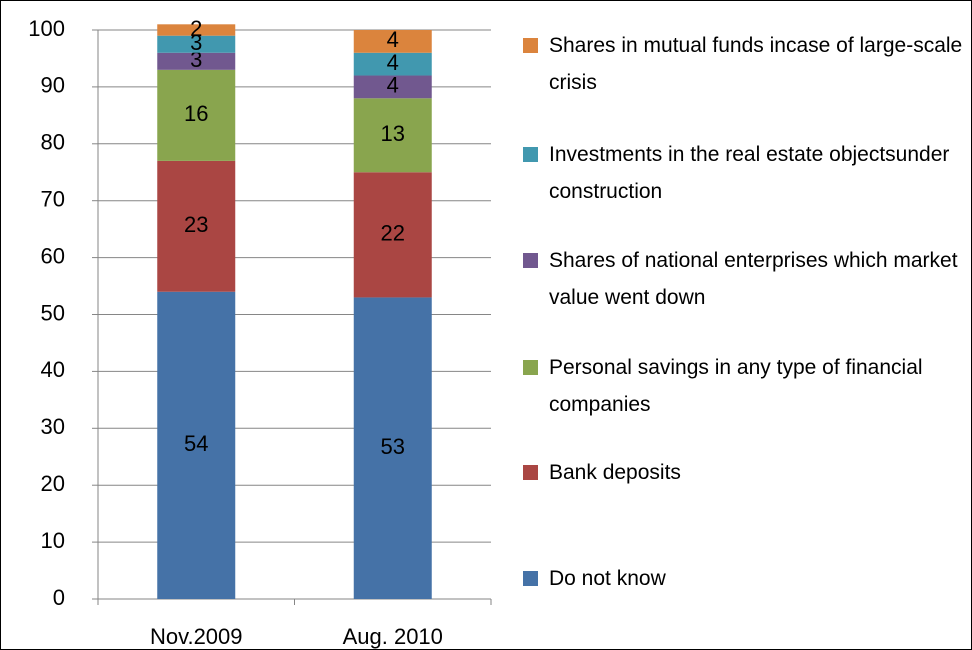 Image resolution: width=972 pixels, height=650 pixels. Describe the element at coordinates (53, 142) in the screenshot. I see `y-tick-label: 80` at that location.